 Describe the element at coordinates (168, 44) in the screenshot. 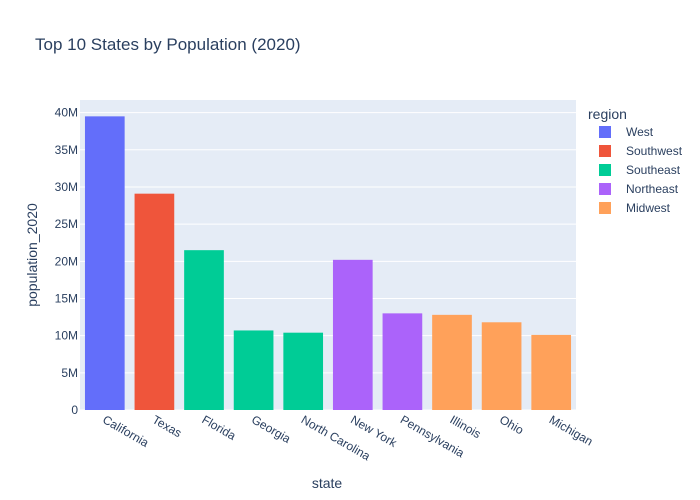

I see `chart-title: Top 10 States by Population (2020)` at that location.